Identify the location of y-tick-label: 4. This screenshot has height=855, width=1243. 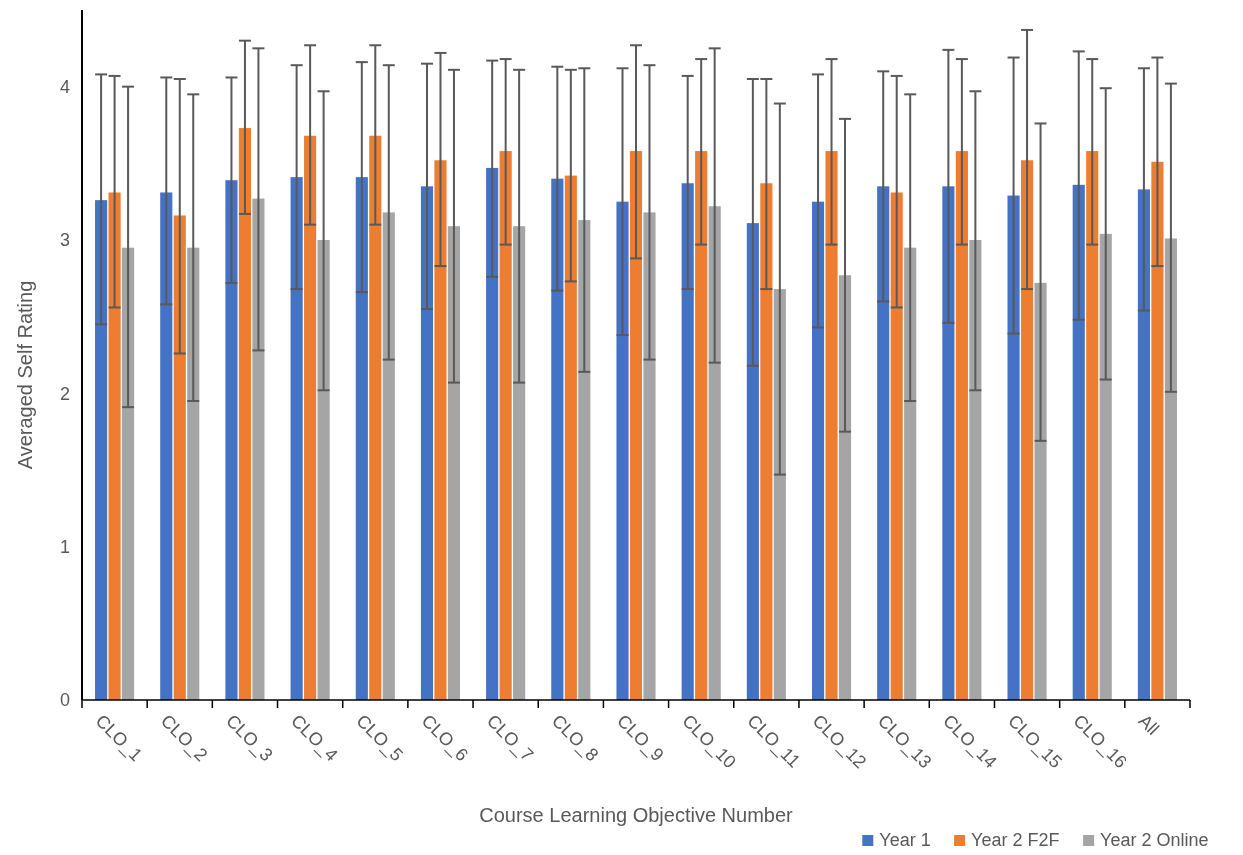
(64, 86).